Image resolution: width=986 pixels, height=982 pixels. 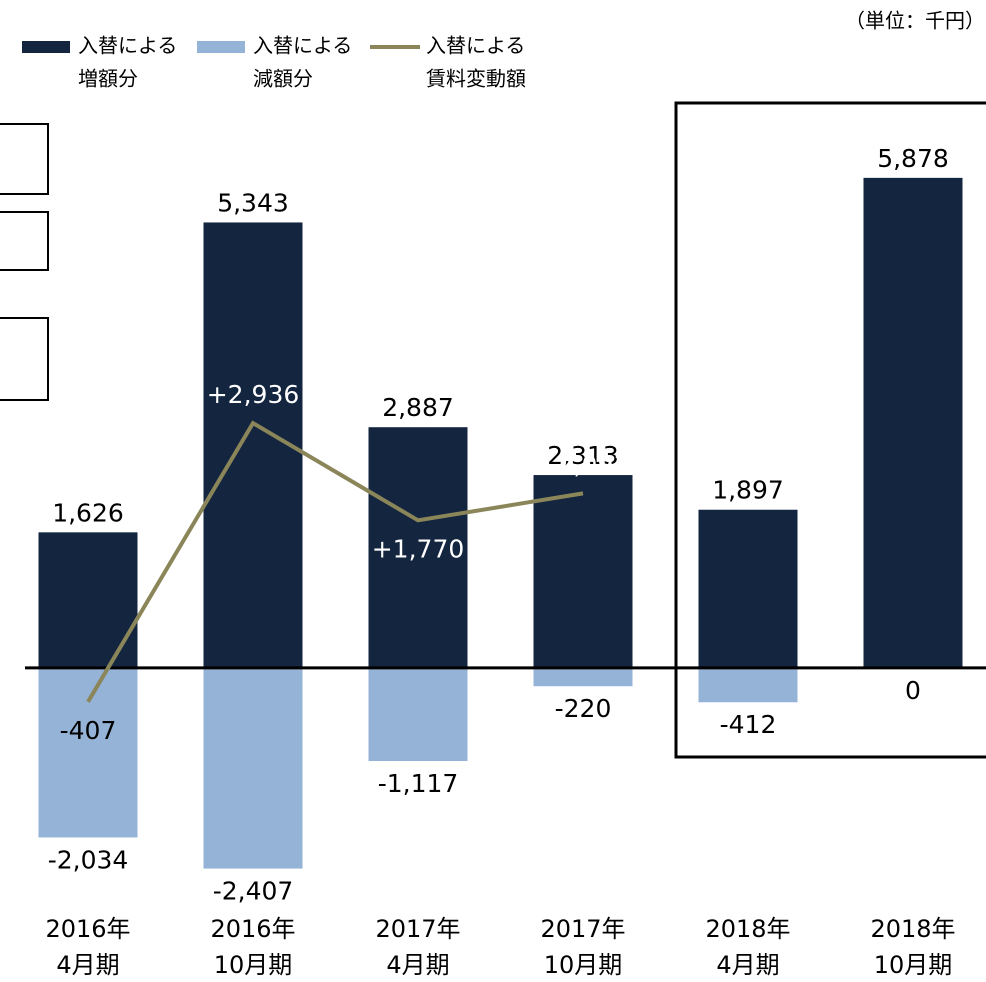 What do you see at coordinates (283, 79) in the screenshot?
I see `legend-label: 減額分` at bounding box center [283, 79].